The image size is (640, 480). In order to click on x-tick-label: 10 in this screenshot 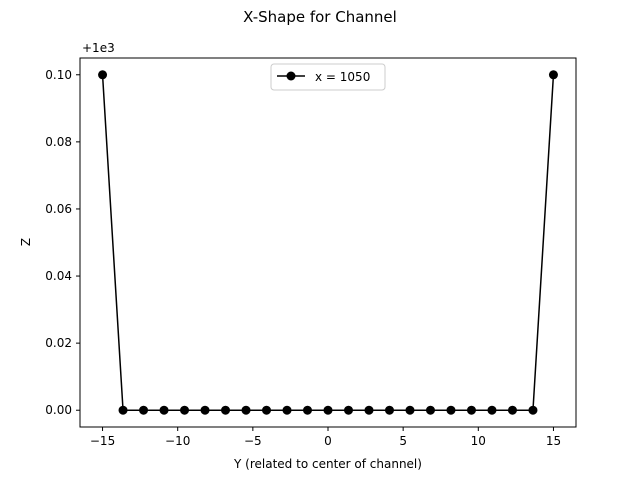, I will do `click(478, 441)`.